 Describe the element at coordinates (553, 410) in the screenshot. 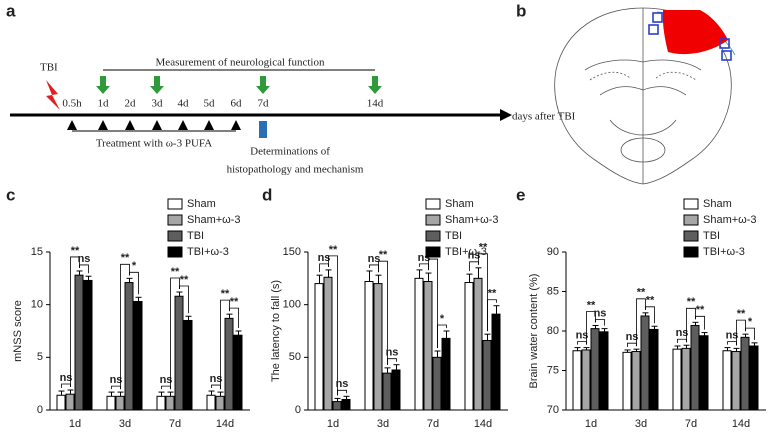

I see `y-tick-label: 70` at that location.